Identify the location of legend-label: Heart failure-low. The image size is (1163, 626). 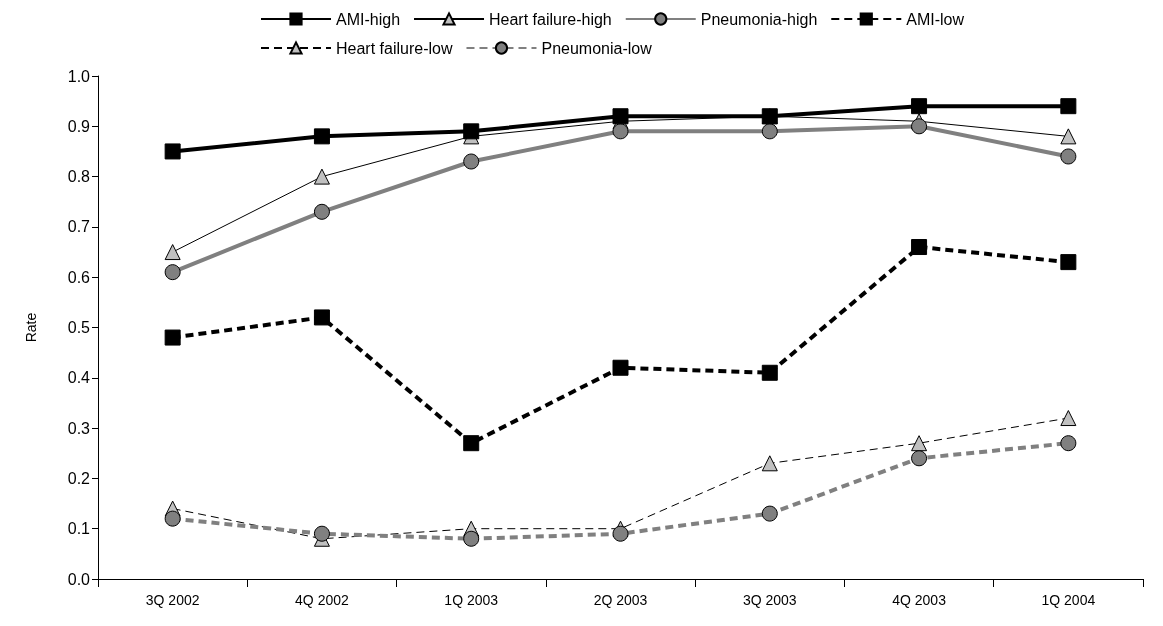
(394, 48).